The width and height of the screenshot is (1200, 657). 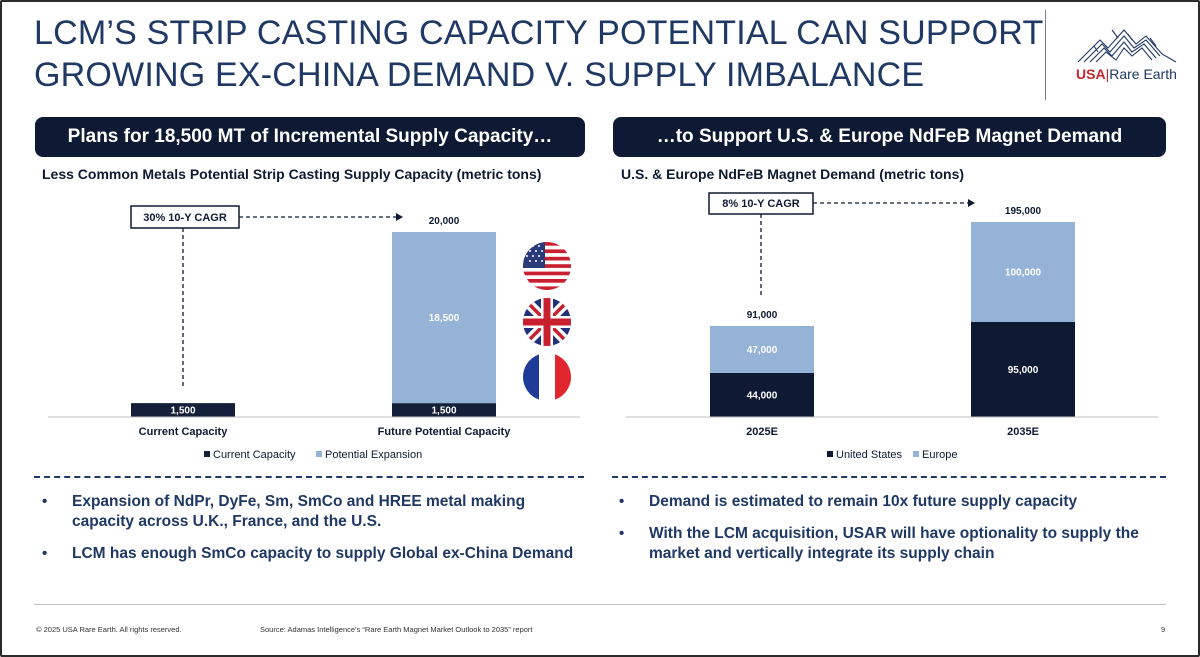 I want to click on data-label-us-2025e: 44,000, so click(x=762, y=396).